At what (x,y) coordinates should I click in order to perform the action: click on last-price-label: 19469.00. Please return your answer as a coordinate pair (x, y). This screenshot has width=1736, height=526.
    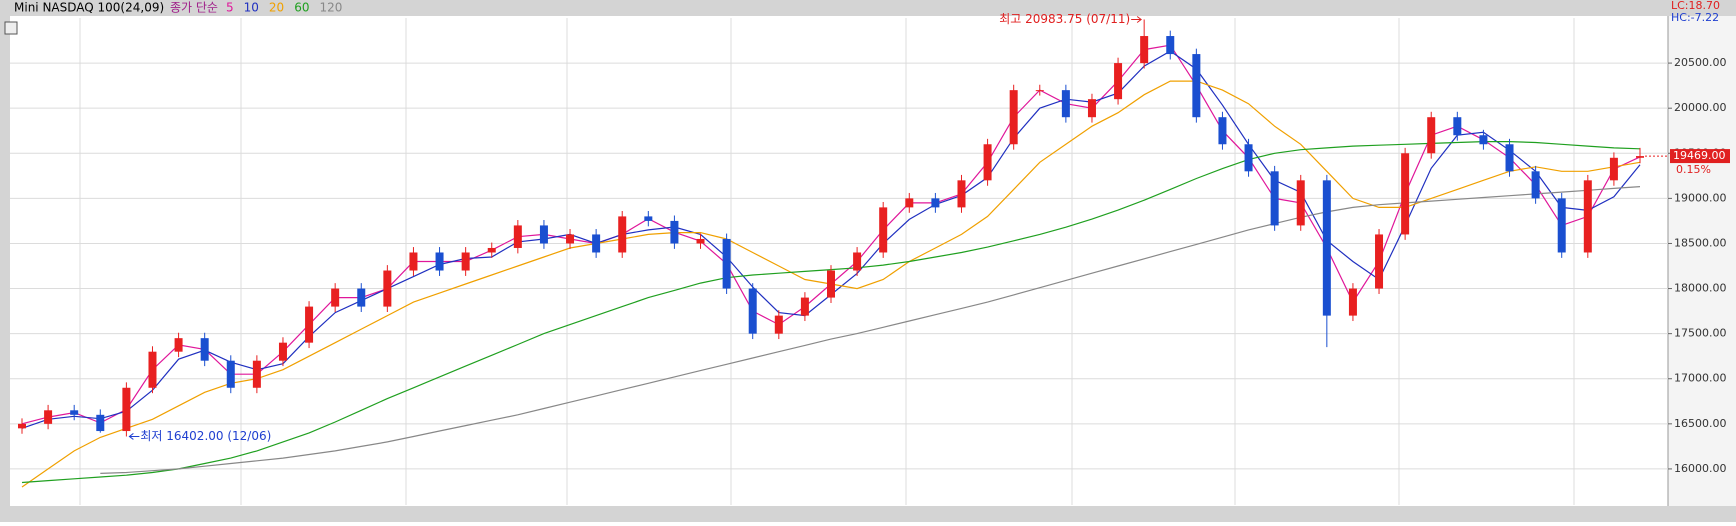
    Looking at the image, I should click on (1699, 155).